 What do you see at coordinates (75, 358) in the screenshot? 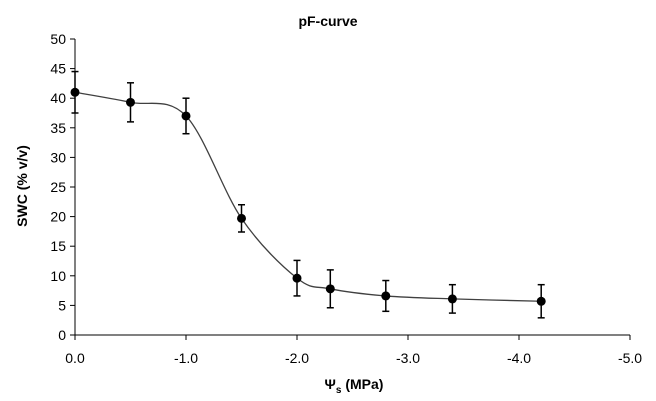
I see `x-tick-label: 0.0` at bounding box center [75, 358].